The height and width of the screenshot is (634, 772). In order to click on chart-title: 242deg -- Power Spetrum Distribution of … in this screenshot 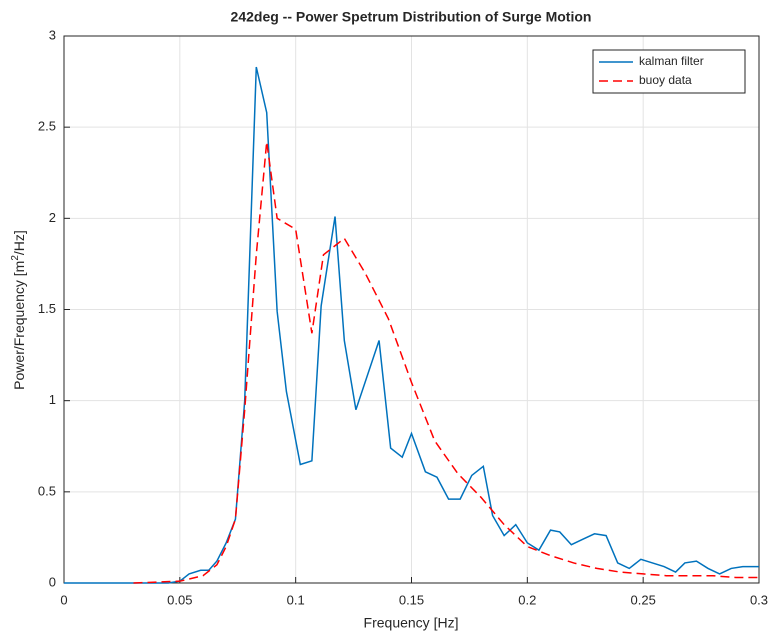, I will do `click(411, 17)`.